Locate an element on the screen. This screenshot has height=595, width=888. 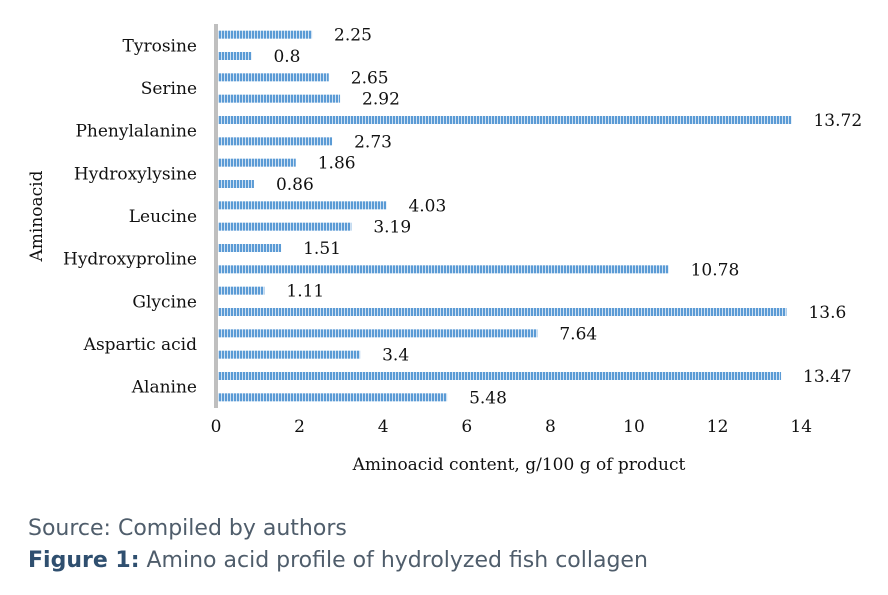
value-label: 3.4 is located at coordinates (395, 356).